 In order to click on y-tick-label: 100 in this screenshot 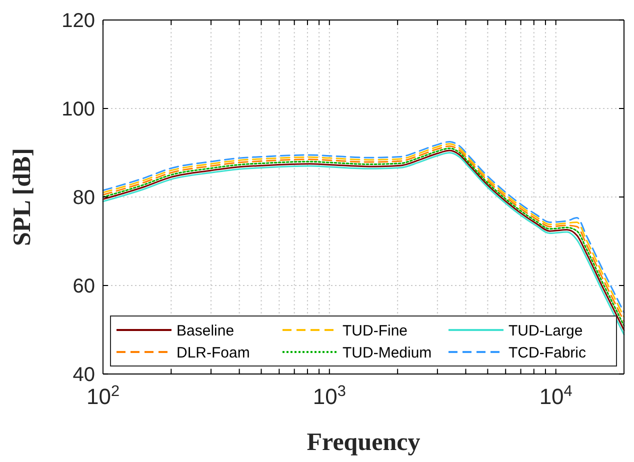, I will do `click(78, 109)`.